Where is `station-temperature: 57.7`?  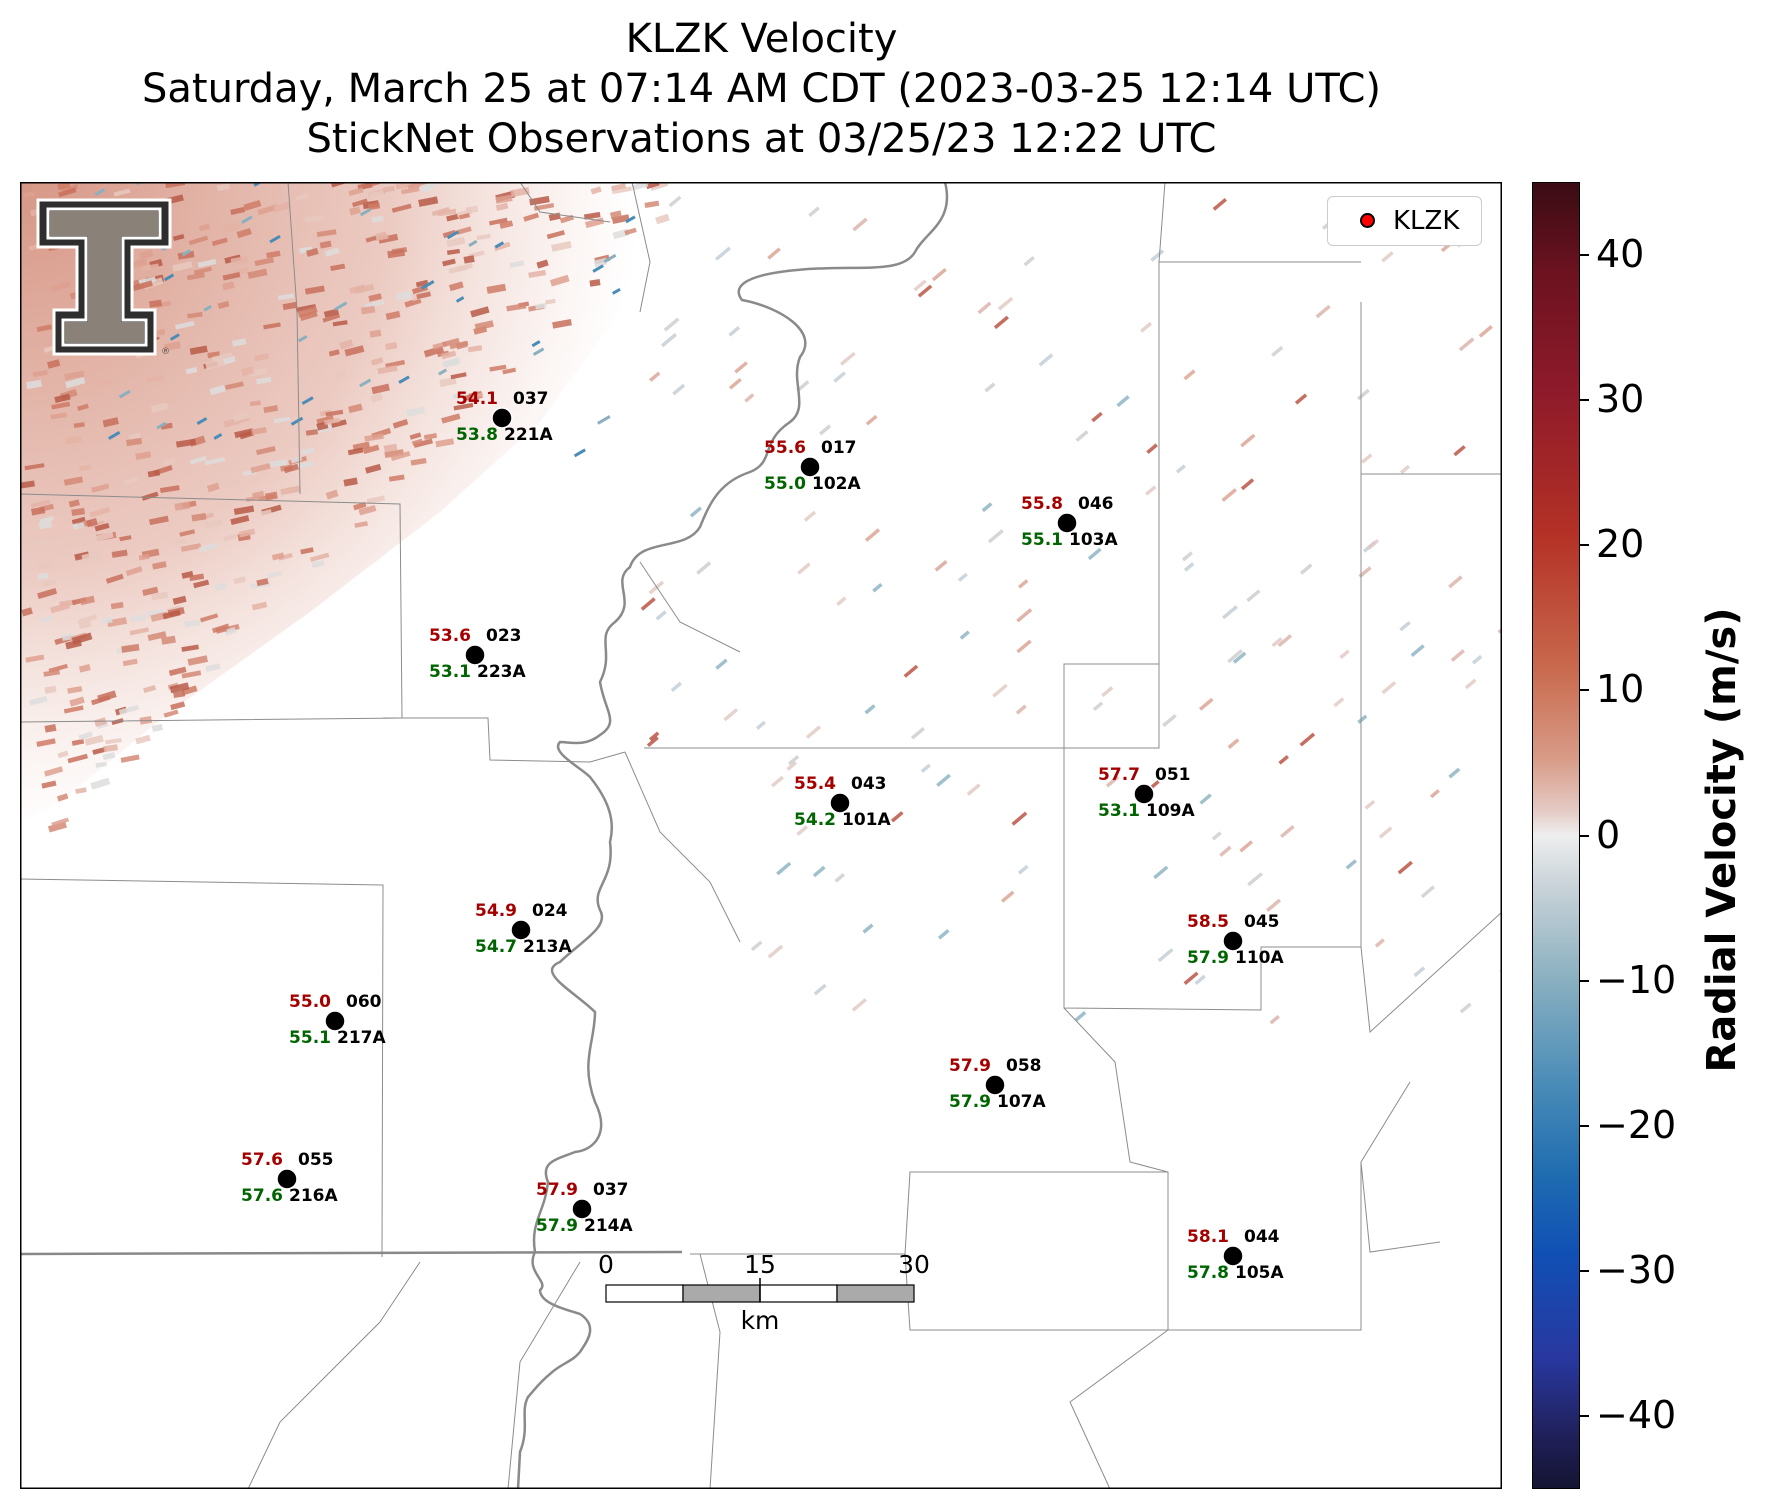 station-temperature: 57.7 is located at coordinates (1119, 775).